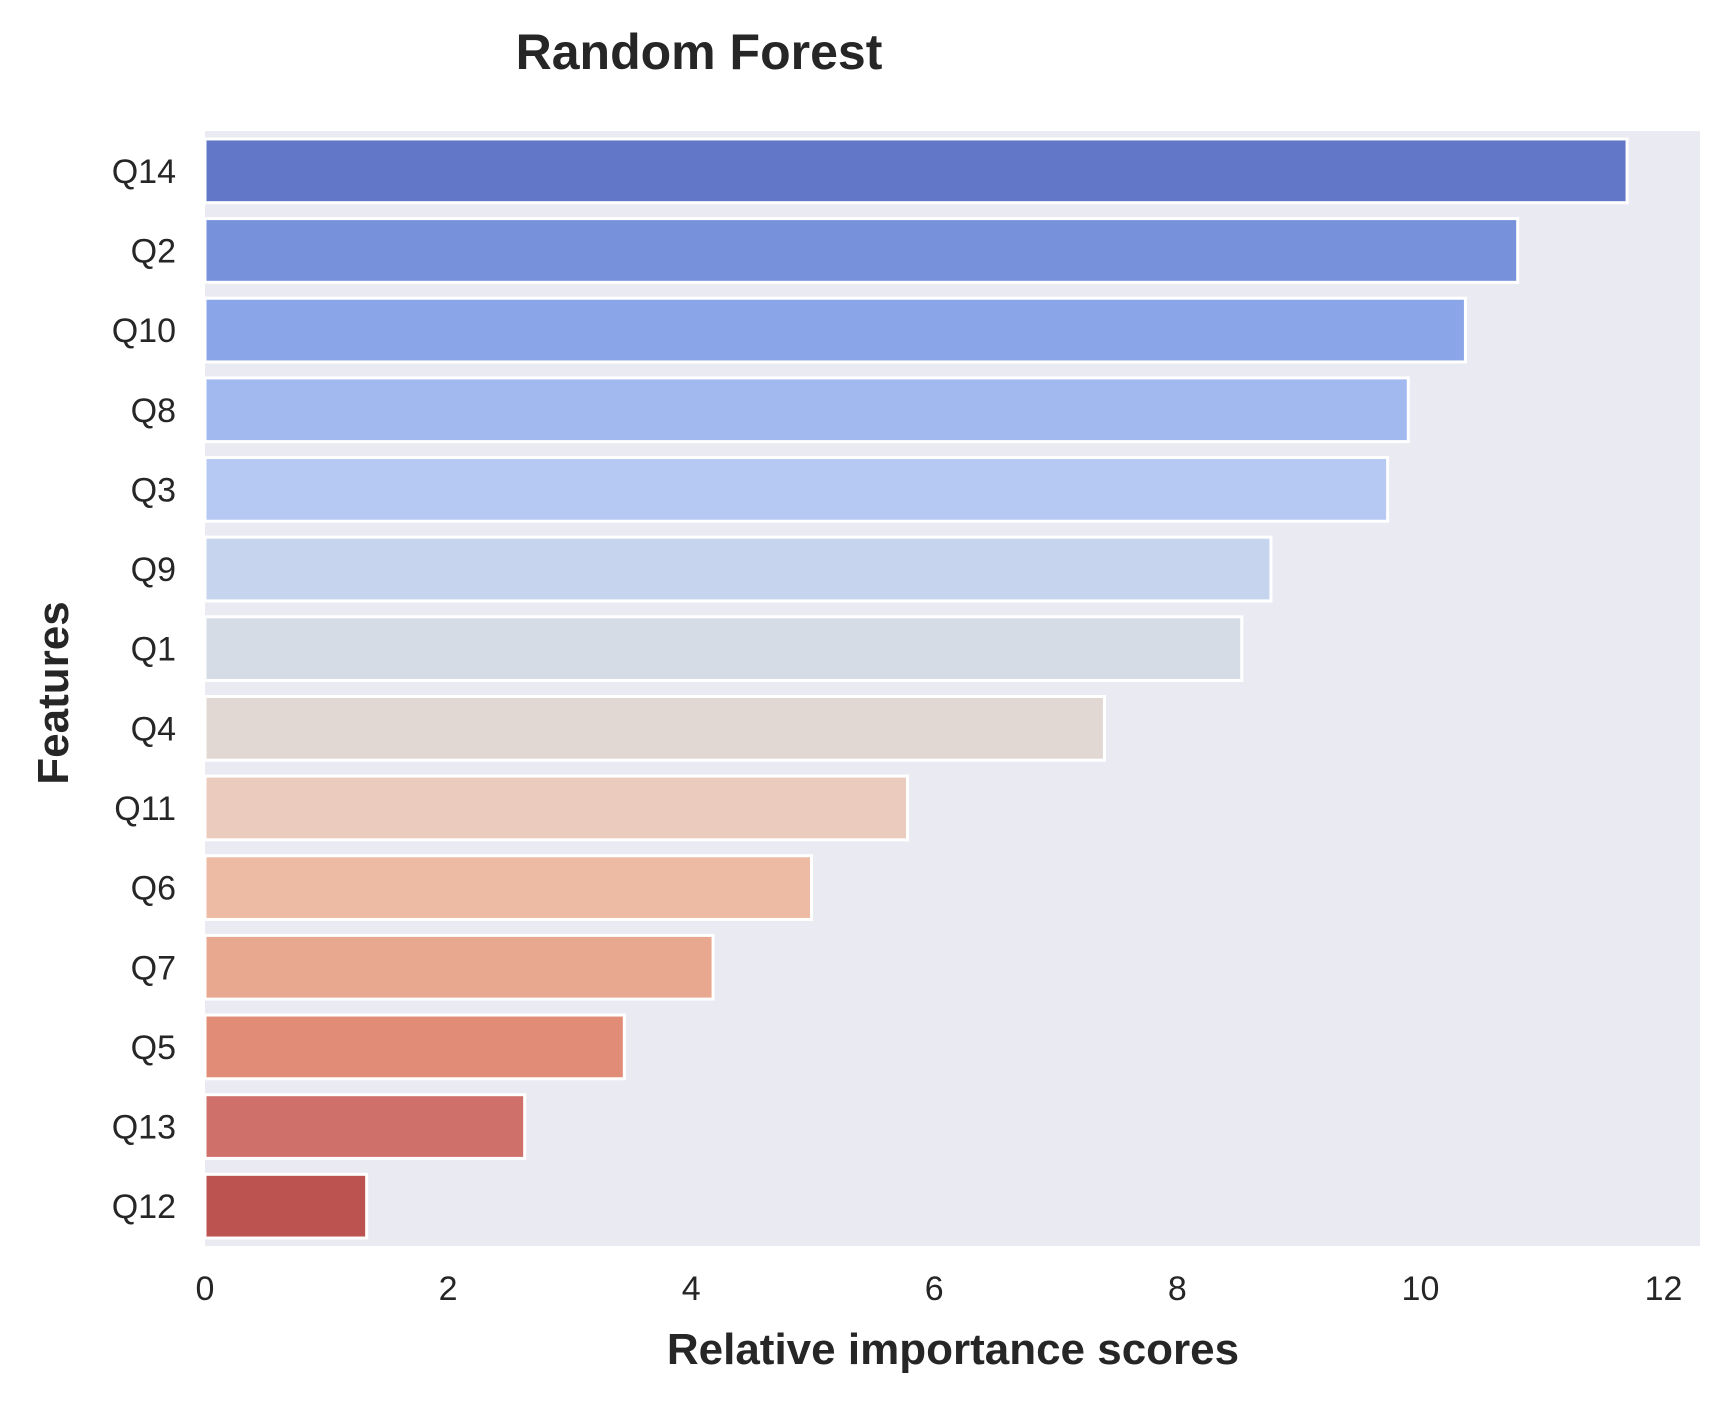  What do you see at coordinates (1421, 1289) in the screenshot?
I see `x-tick-label-10: 10` at bounding box center [1421, 1289].